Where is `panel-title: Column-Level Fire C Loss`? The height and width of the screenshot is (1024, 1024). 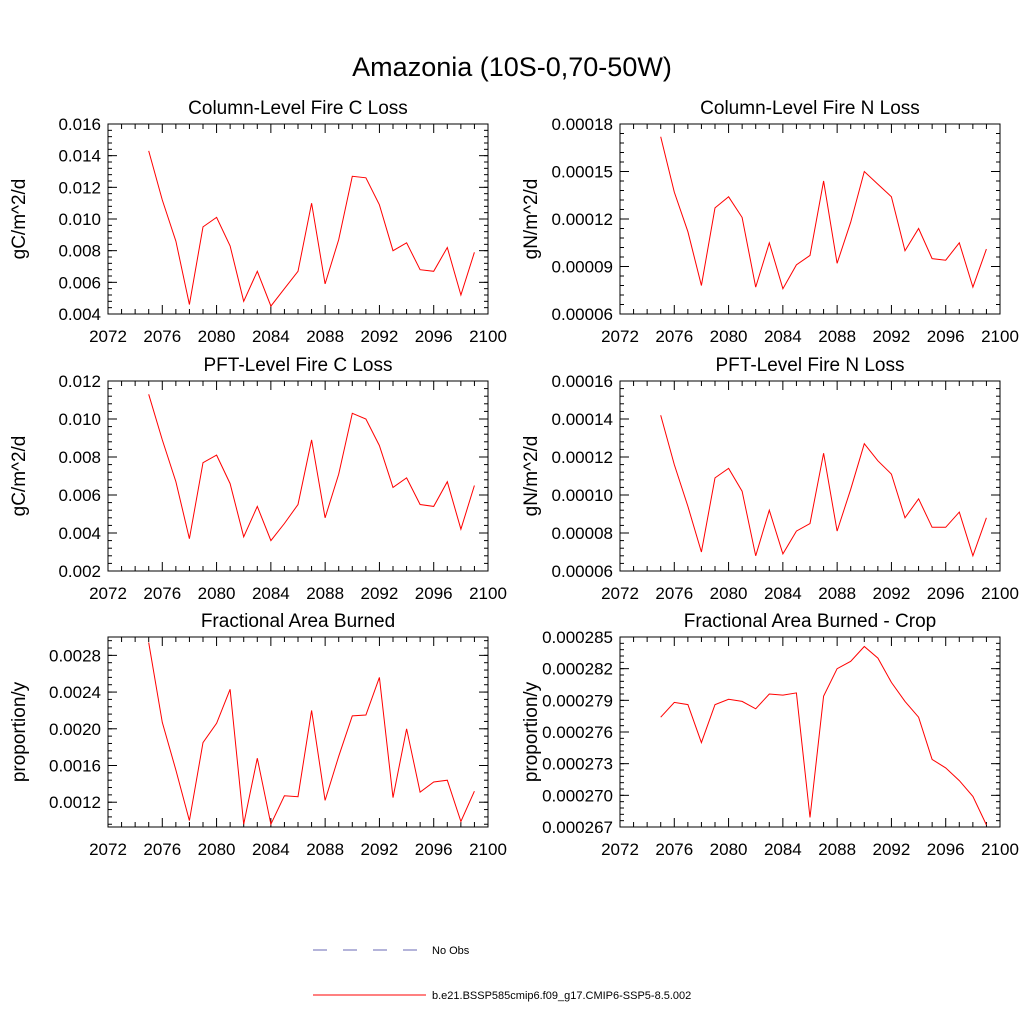
panel-title: Column-Level Fire C Loss is located at coordinates (298, 108).